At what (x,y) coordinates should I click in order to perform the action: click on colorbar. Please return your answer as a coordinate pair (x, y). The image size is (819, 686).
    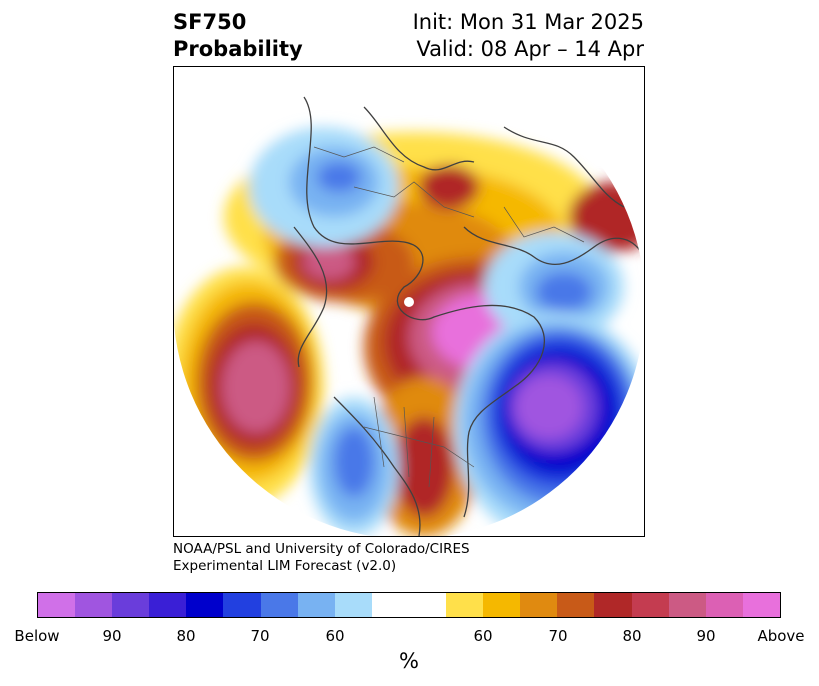
    Looking at the image, I should click on (409, 605).